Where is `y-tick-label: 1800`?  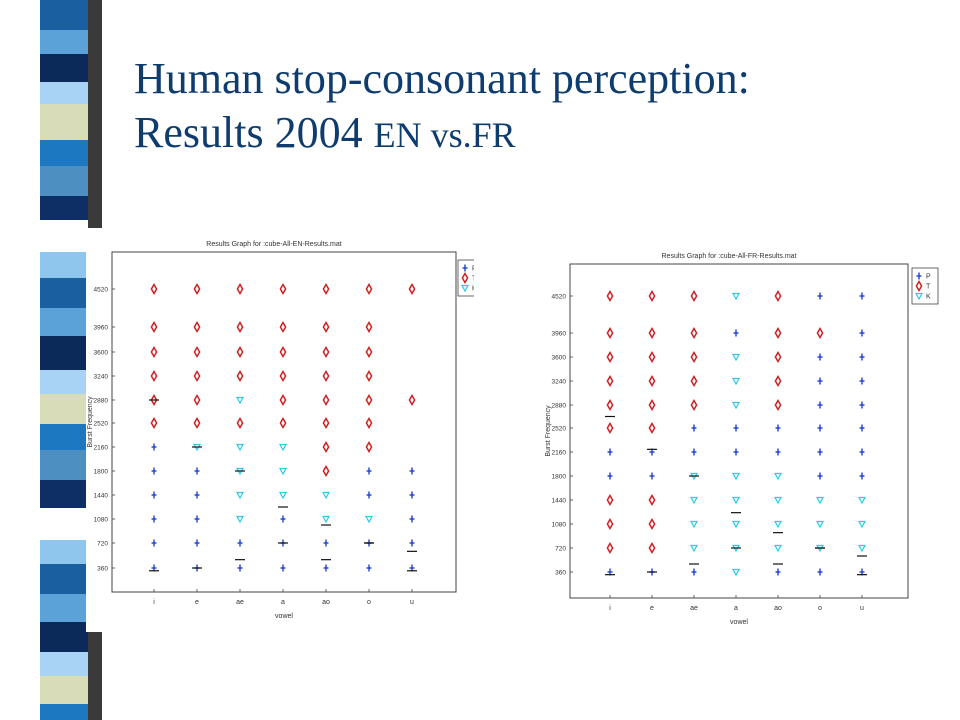
y-tick-label: 1800 is located at coordinates (559, 477).